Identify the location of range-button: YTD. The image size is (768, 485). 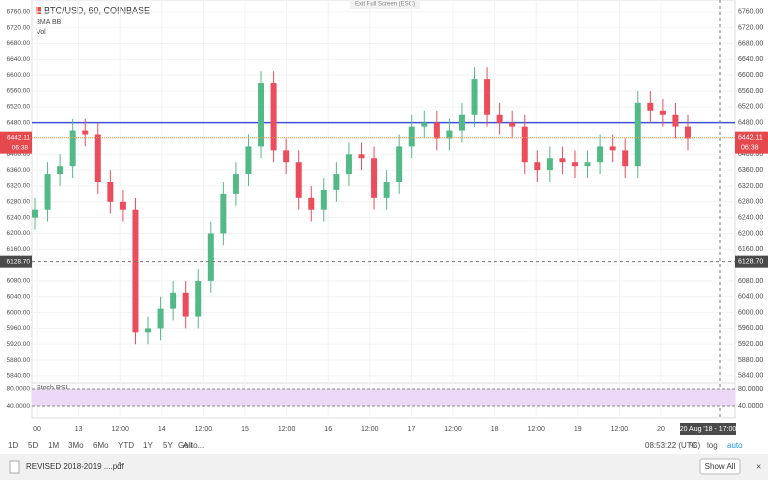
(126, 445).